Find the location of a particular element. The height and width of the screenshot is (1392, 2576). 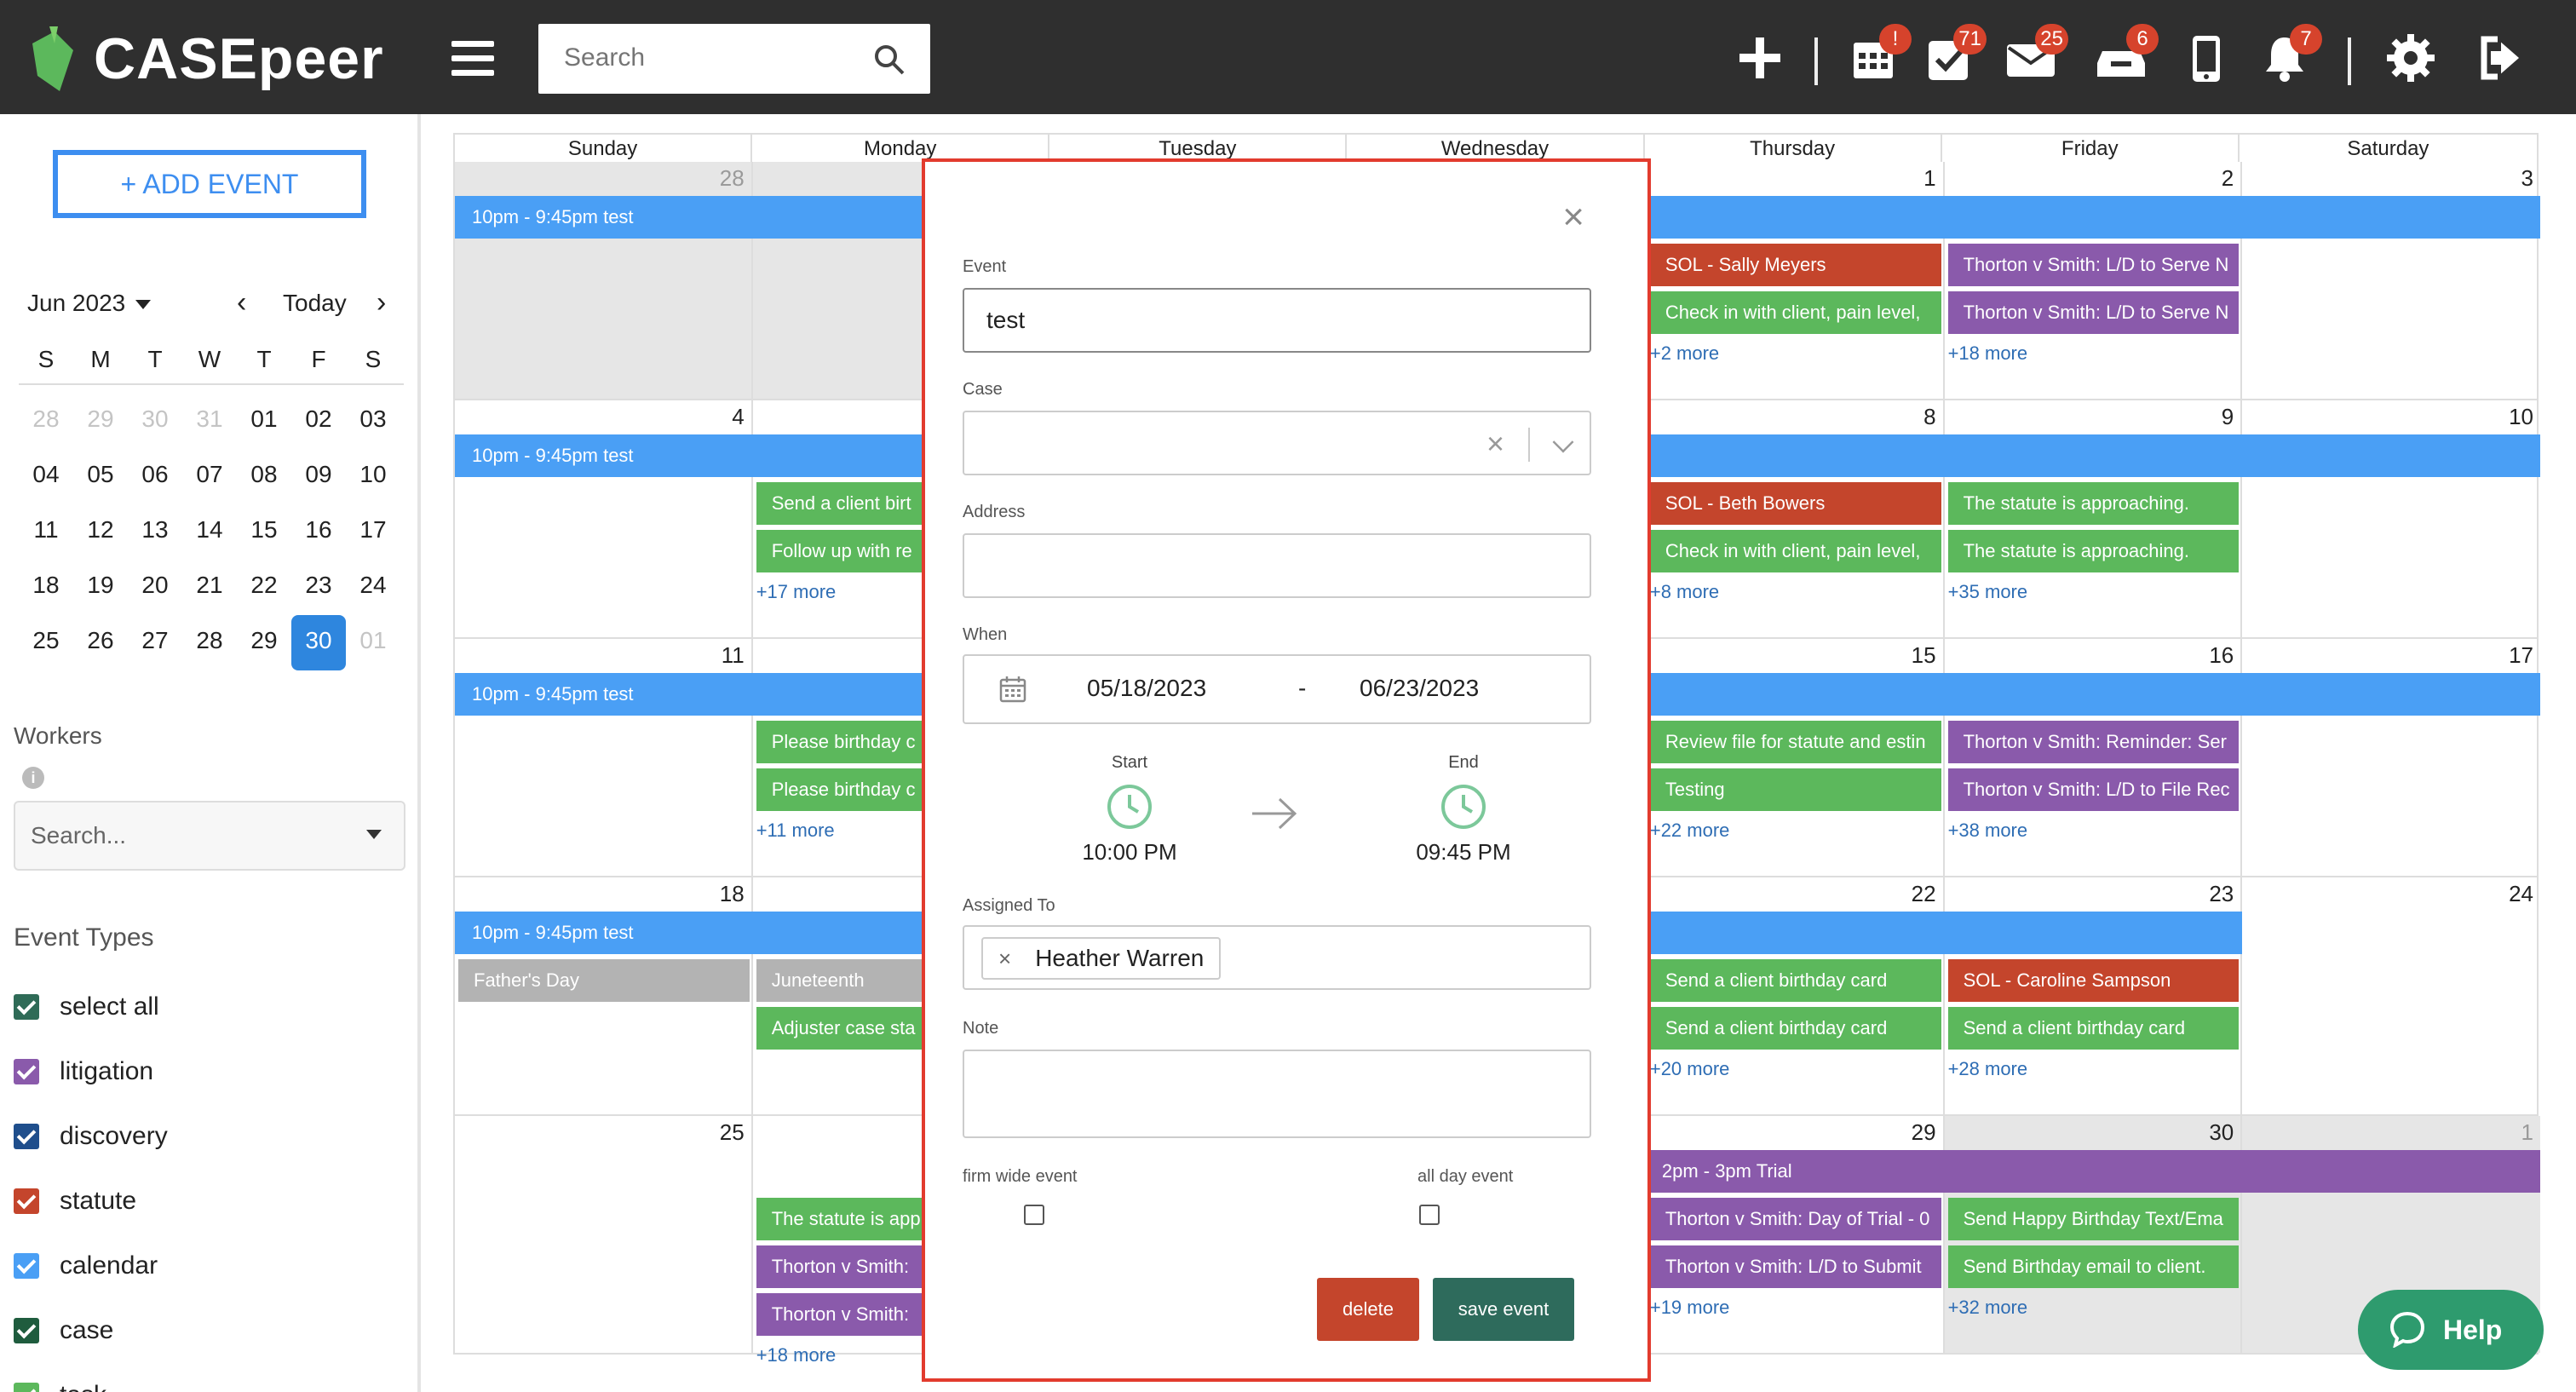

global-search-input is located at coordinates (696, 58).